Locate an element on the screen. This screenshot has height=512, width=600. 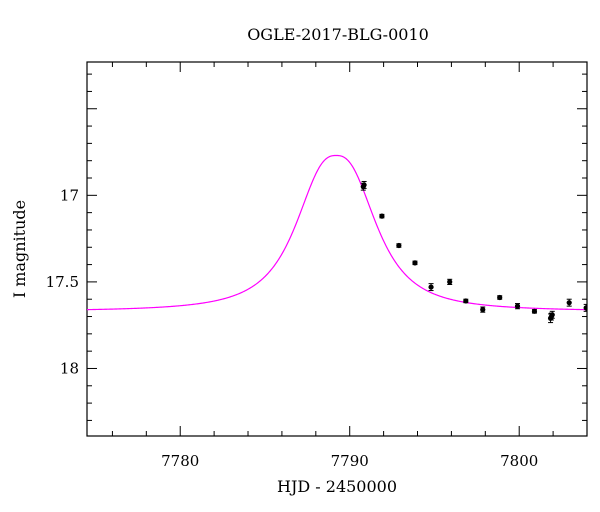
x-axis-label: HJD - 2450000 is located at coordinates (337, 486).